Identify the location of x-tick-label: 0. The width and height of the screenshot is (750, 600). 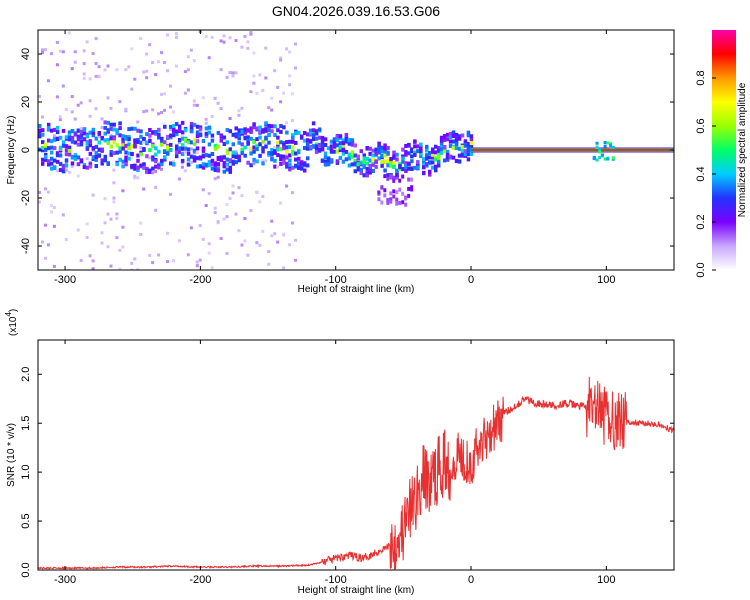
(471, 280).